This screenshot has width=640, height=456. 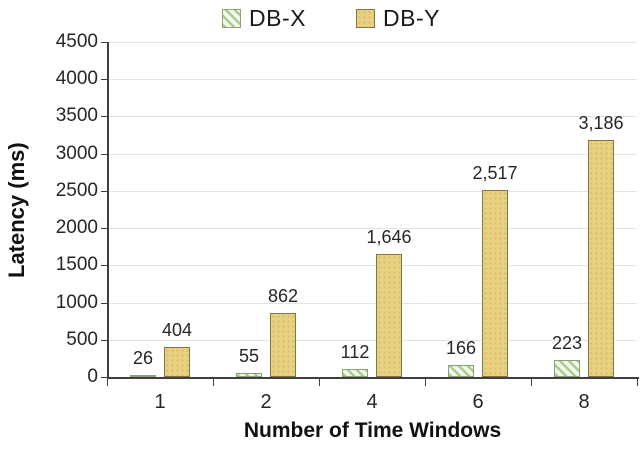 I want to click on x-category-label: 4, so click(x=372, y=402).